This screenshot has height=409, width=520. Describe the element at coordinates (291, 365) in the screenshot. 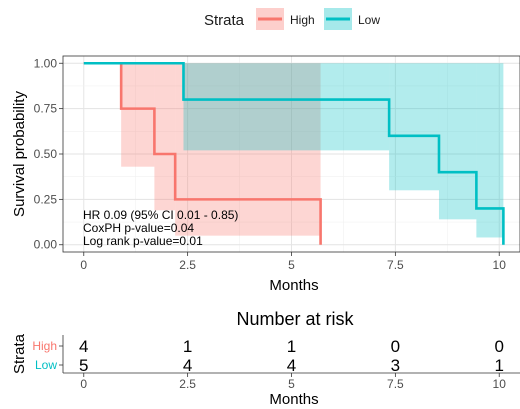

I see `risk-cell-low-2: 4` at that location.